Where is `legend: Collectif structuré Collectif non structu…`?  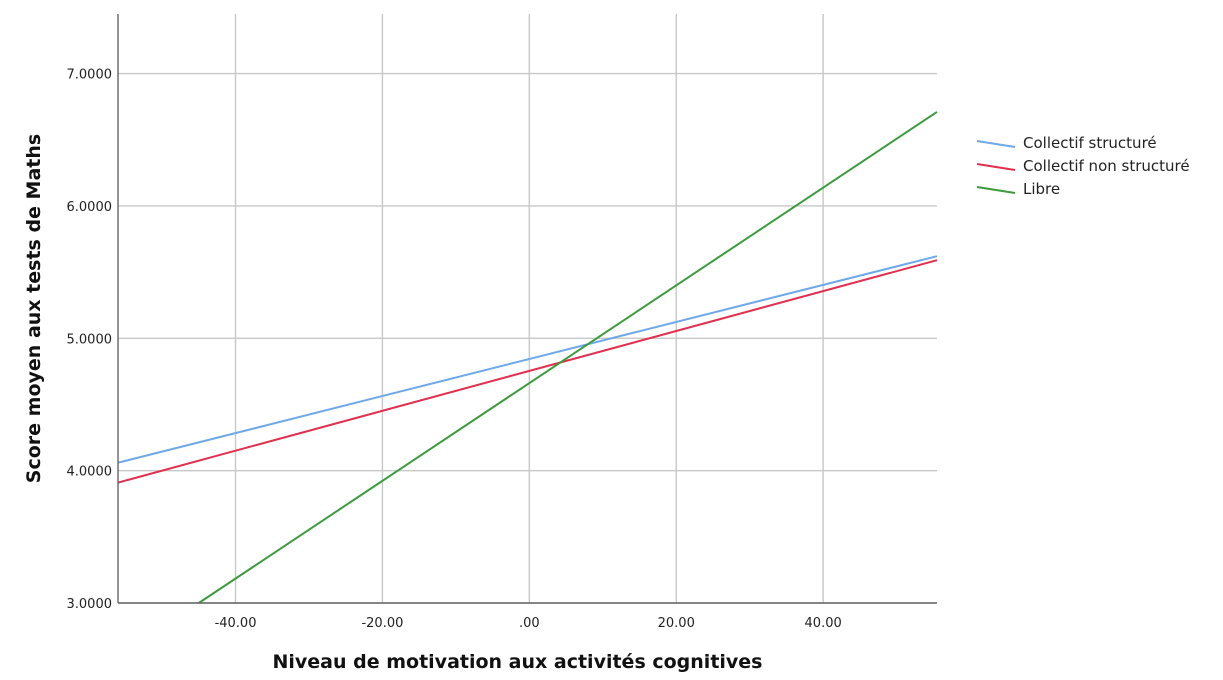
legend: Collectif structuré Collectif non structu… is located at coordinates (1083, 166).